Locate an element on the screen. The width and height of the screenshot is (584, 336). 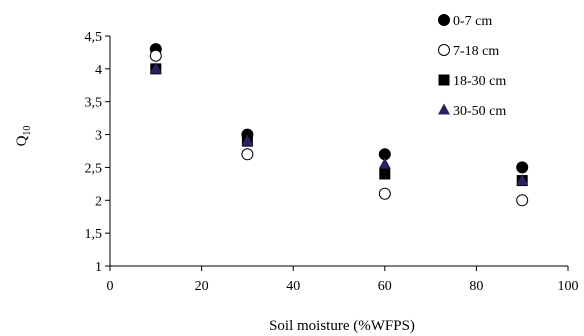
y-tick-label: 1,5 is located at coordinates (94, 234).